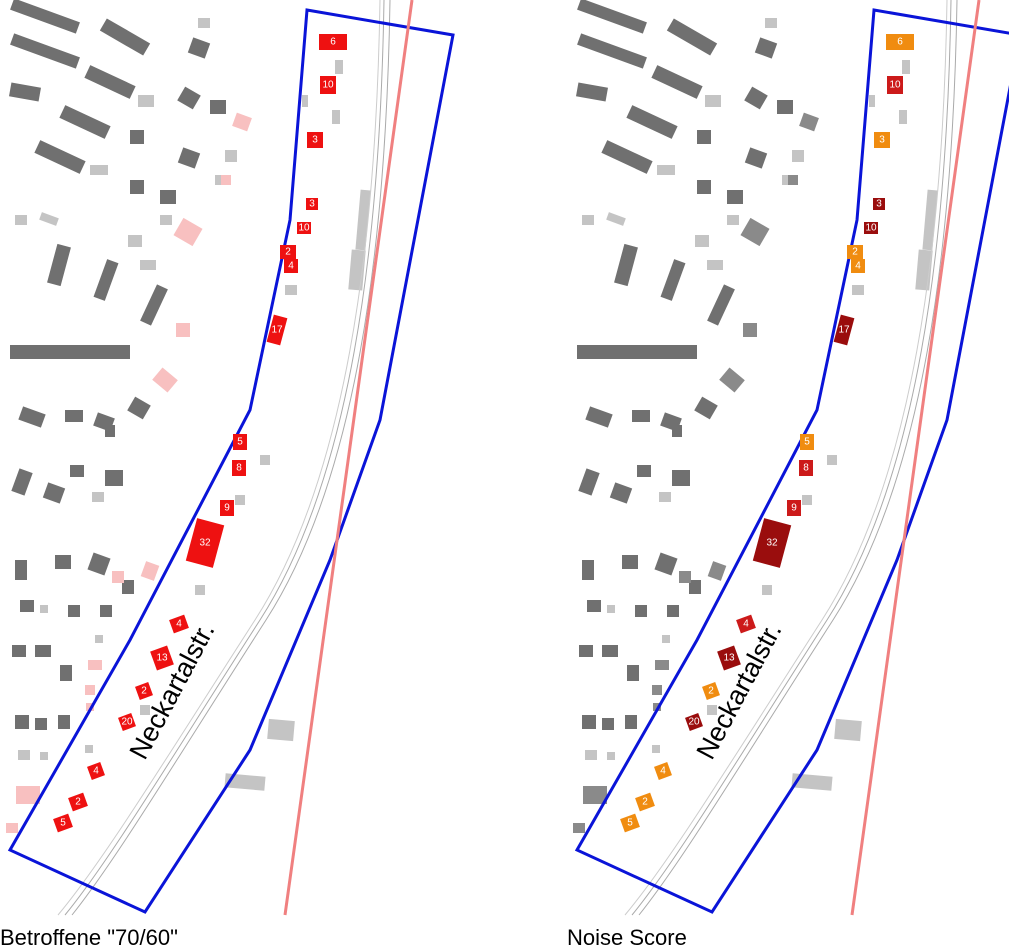 The image size is (1009, 951). What do you see at coordinates (205, 543) in the screenshot?
I see `building-label: 32` at bounding box center [205, 543].